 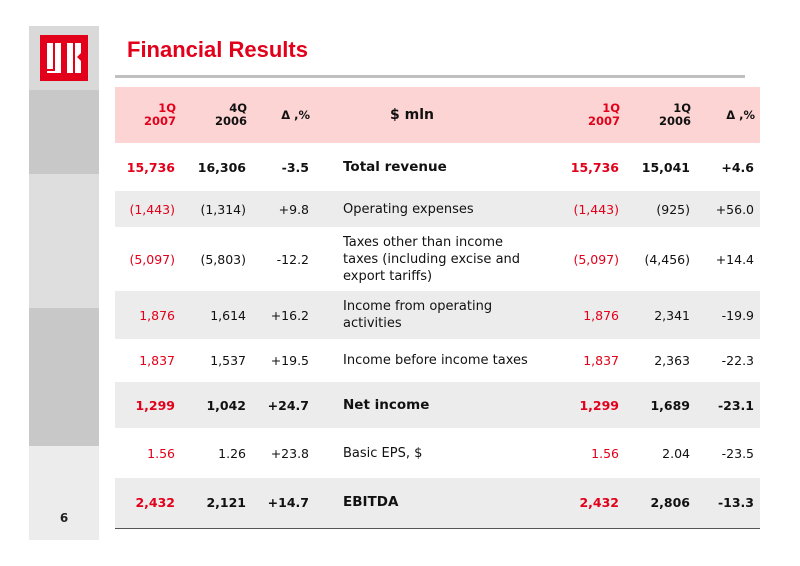 I want to click on cell-1q-2006: 2,341, so click(x=672, y=315).